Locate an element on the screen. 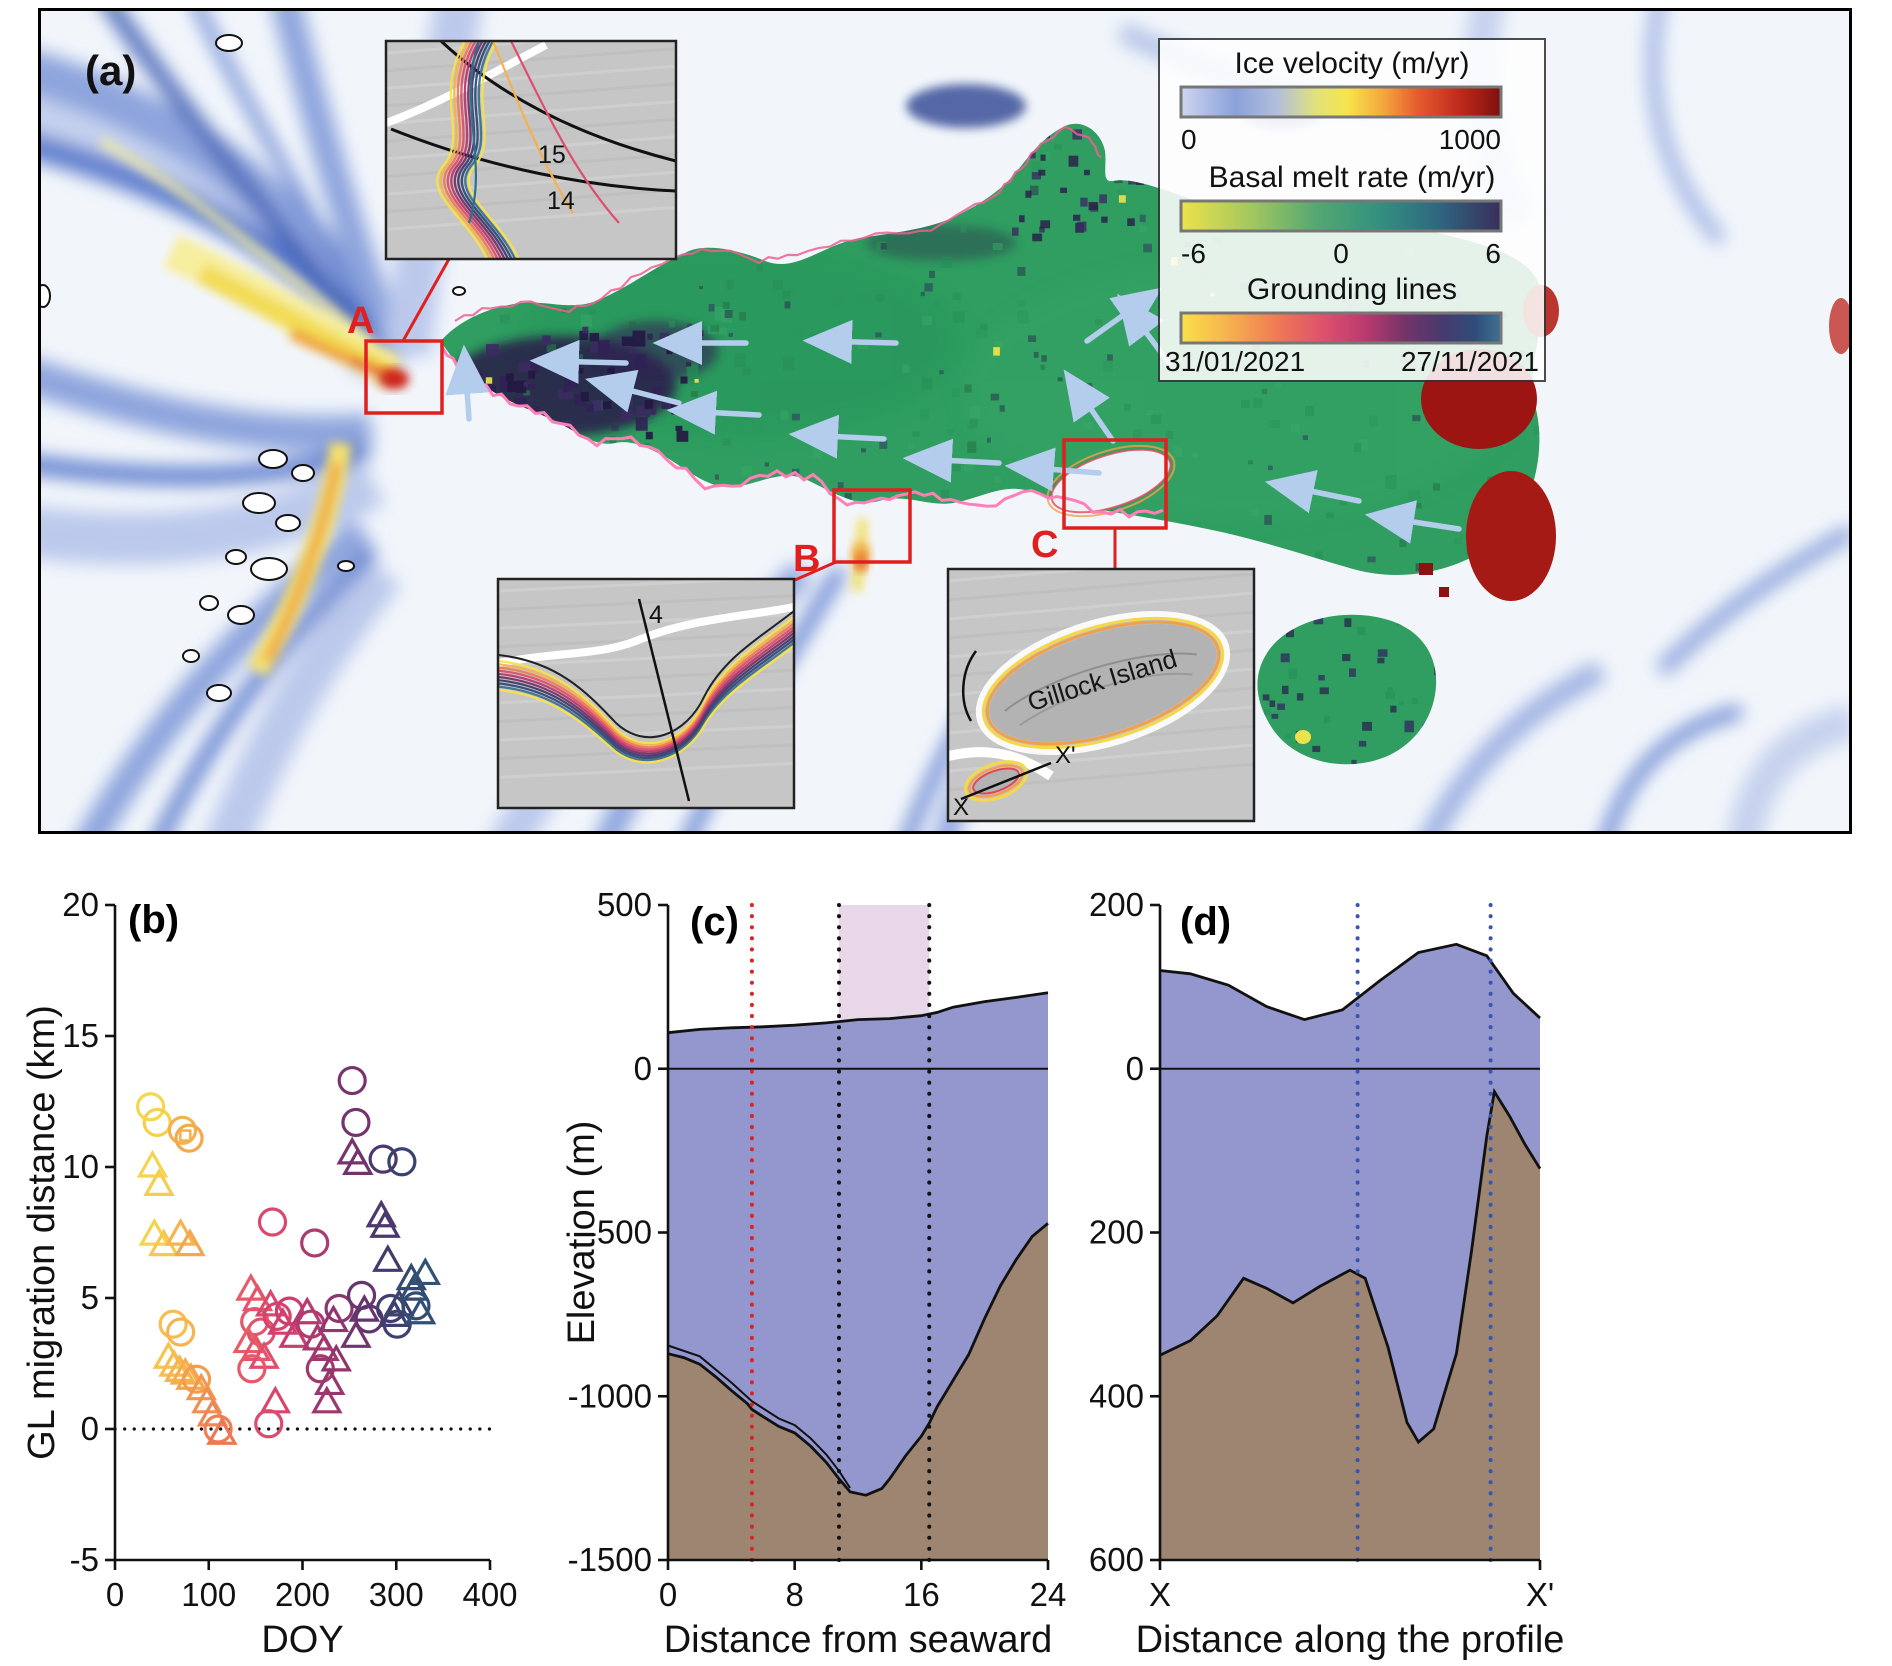  connector-b is located at coordinates (815, 571).